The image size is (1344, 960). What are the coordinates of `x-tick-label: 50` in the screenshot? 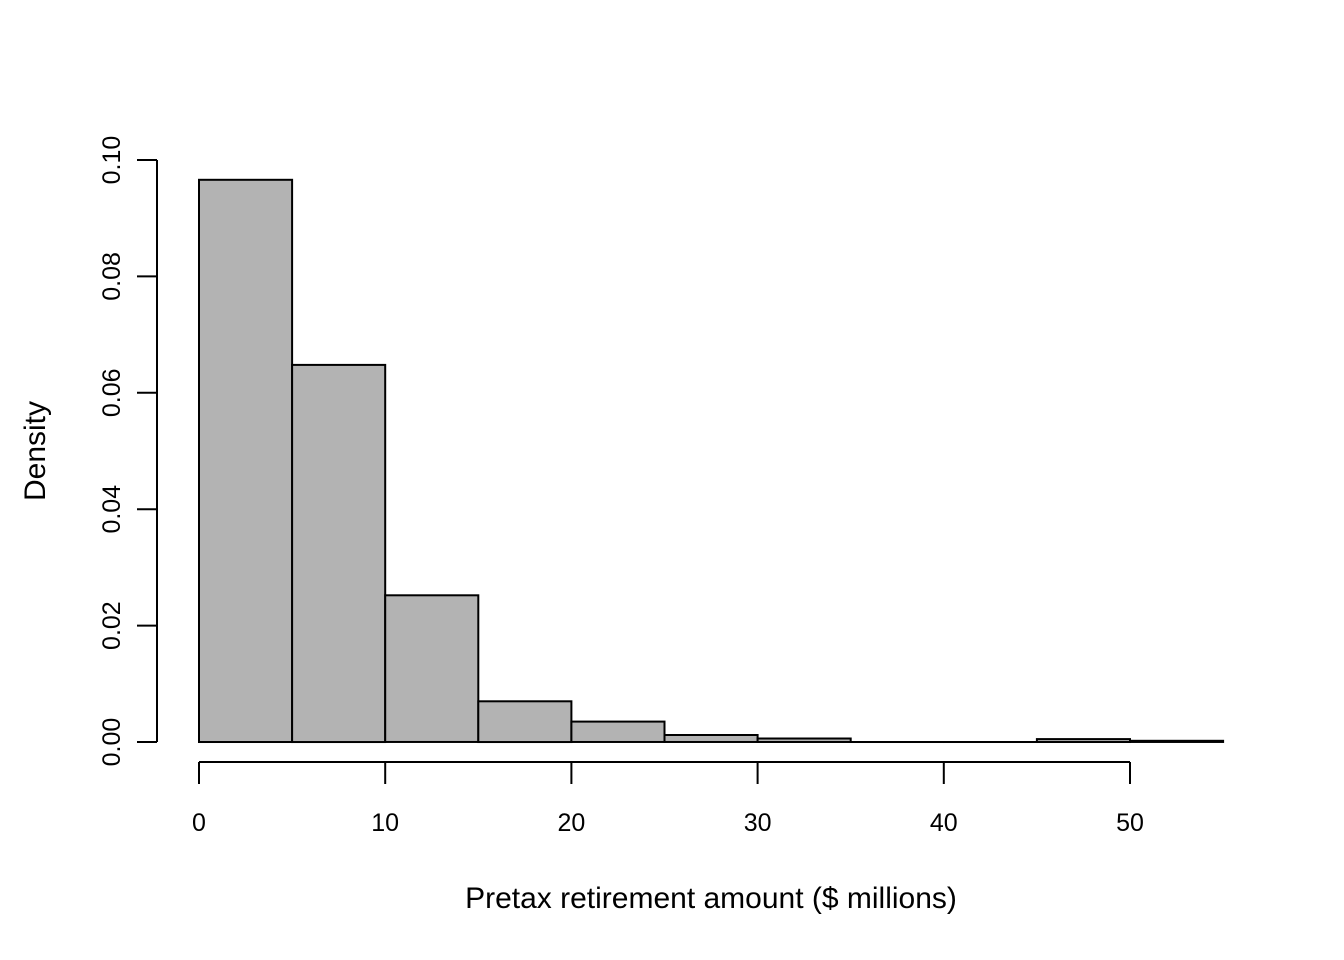 It's located at (1130, 823).